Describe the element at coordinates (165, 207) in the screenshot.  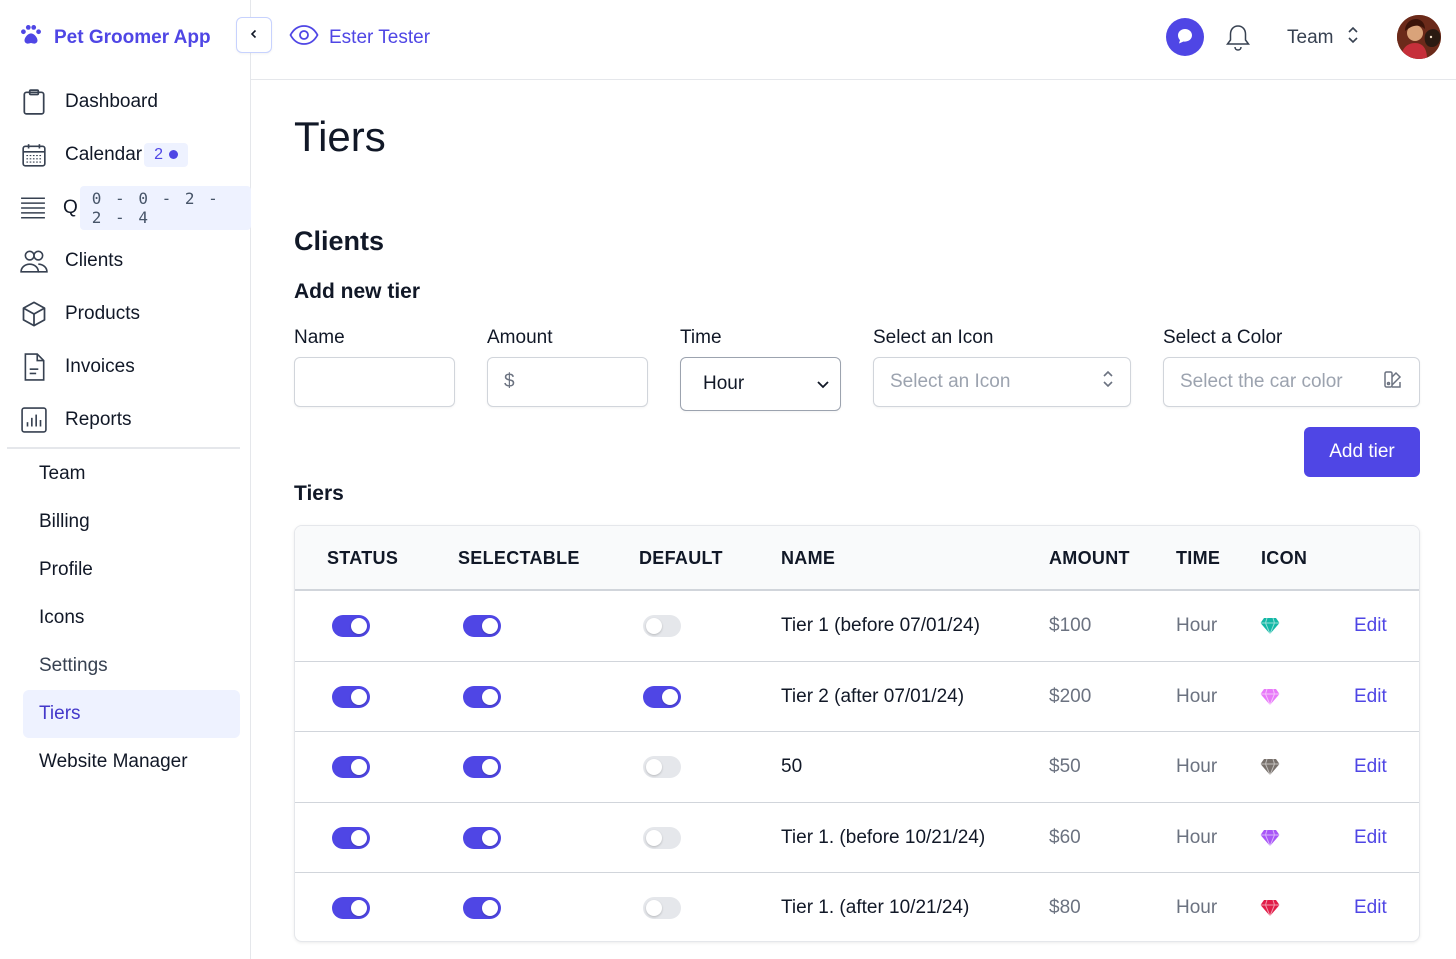
I see `queue-counts-badge: 0 - 0 - 2 - 2 - 4` at that location.